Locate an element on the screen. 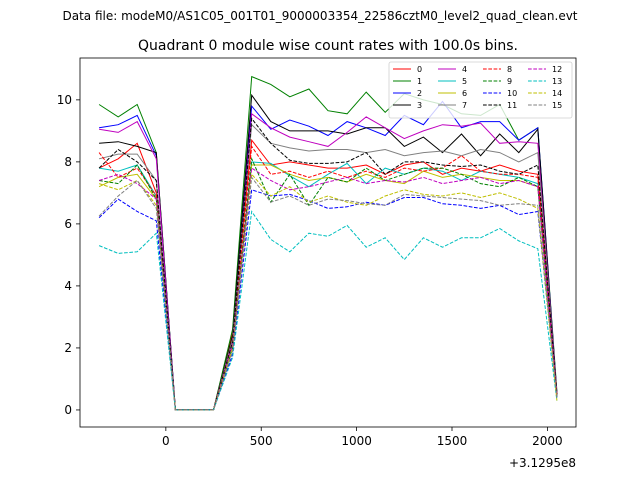  legend-label-11: 11 is located at coordinates (512, 105).